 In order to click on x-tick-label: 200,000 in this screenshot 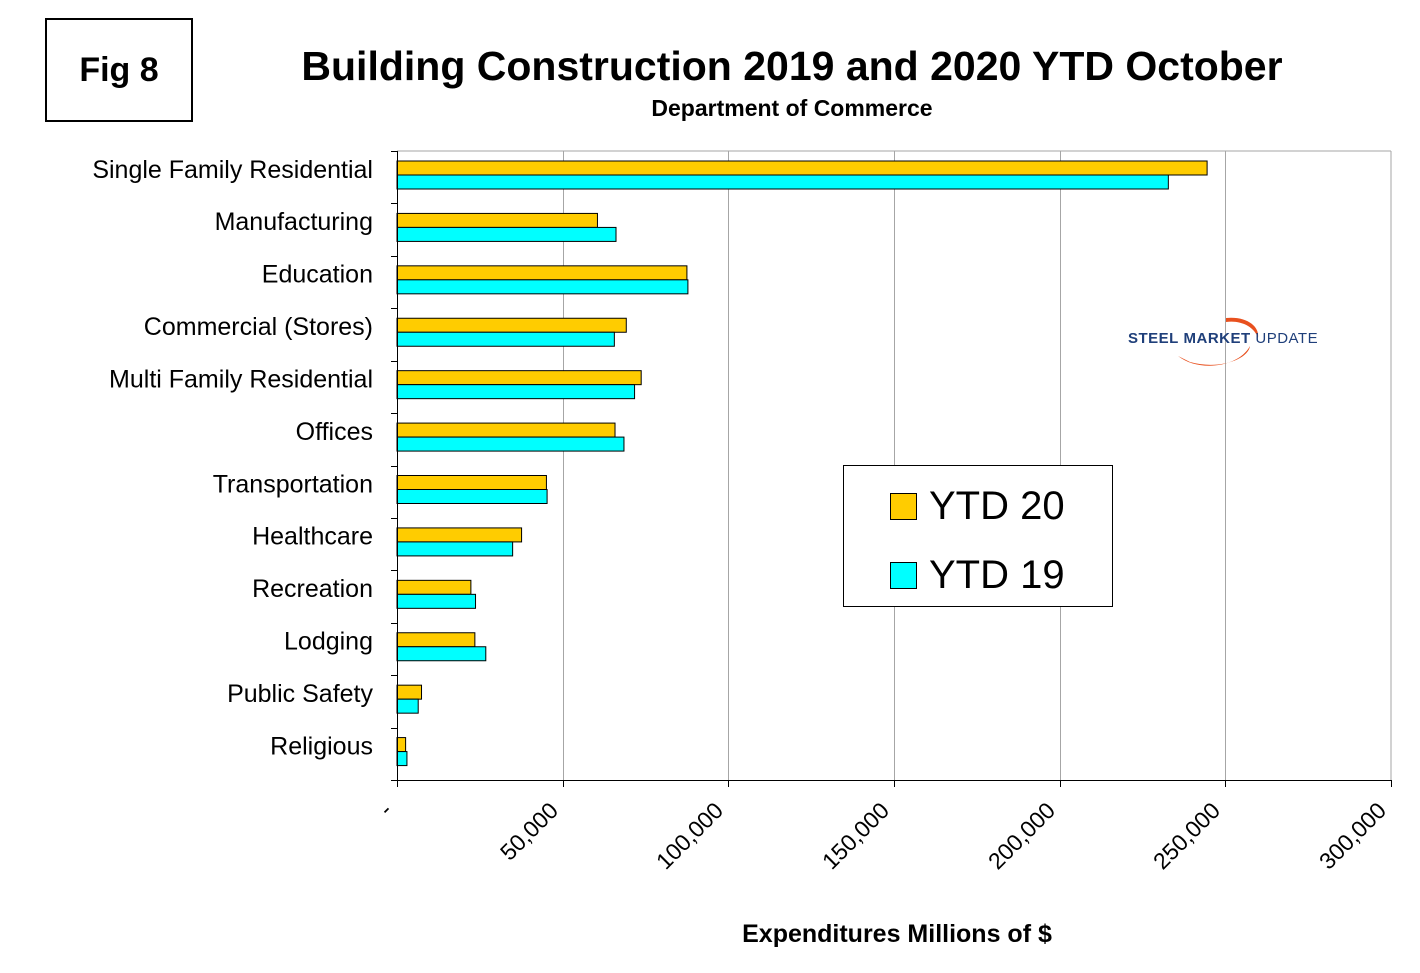, I will do `click(1021, 835)`.